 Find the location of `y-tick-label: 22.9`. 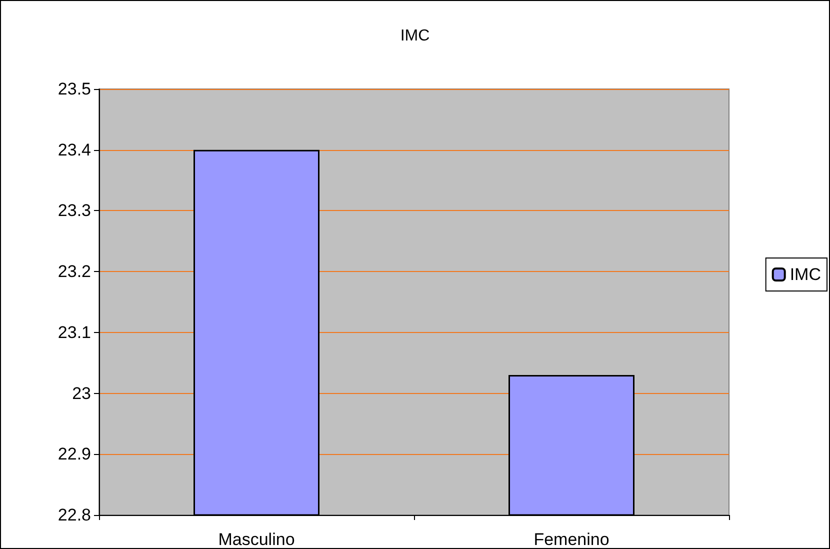

y-tick-label: 22.9 is located at coordinates (74, 454).